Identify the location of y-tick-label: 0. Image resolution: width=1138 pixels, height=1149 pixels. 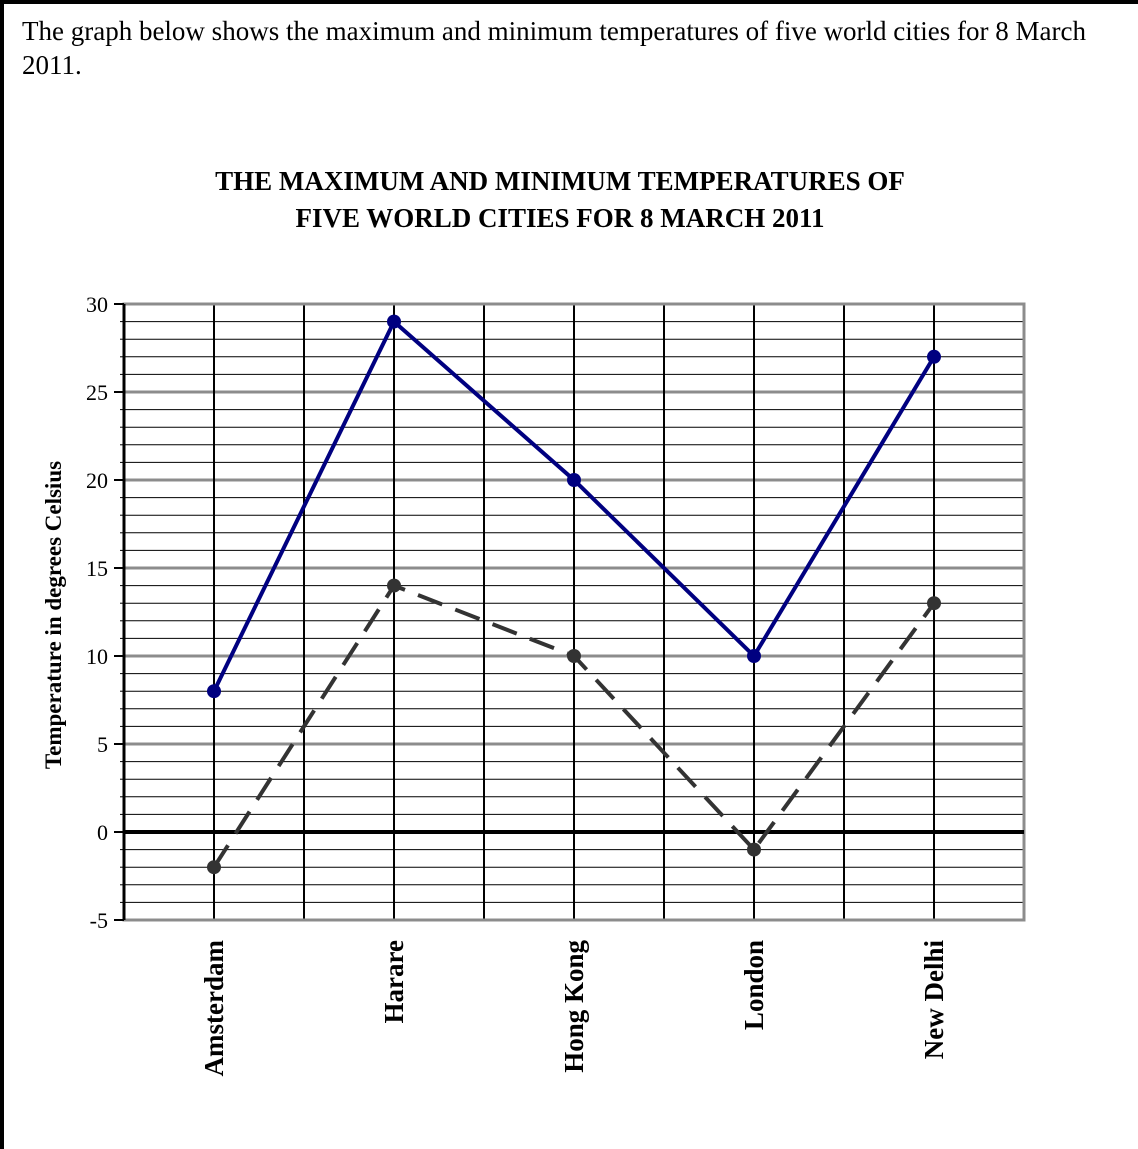
(102, 832).